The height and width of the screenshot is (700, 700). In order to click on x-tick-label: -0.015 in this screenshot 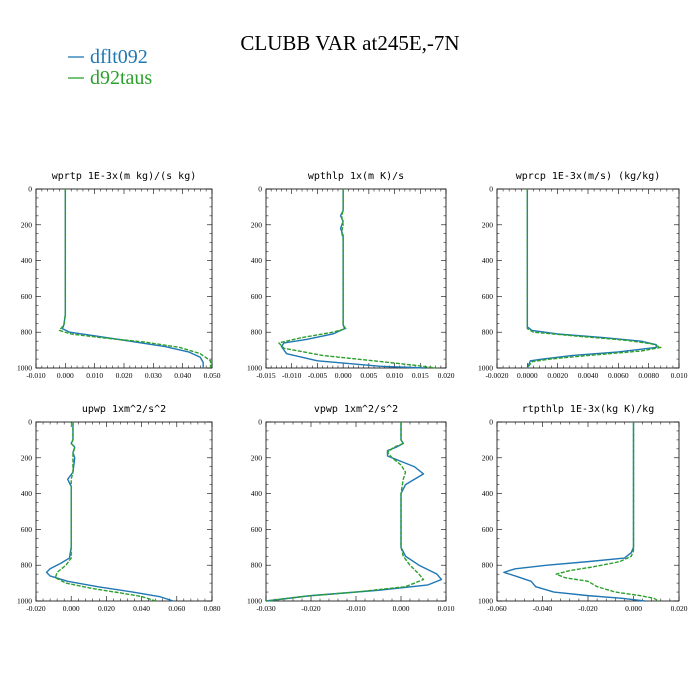, I will do `click(266, 375)`.